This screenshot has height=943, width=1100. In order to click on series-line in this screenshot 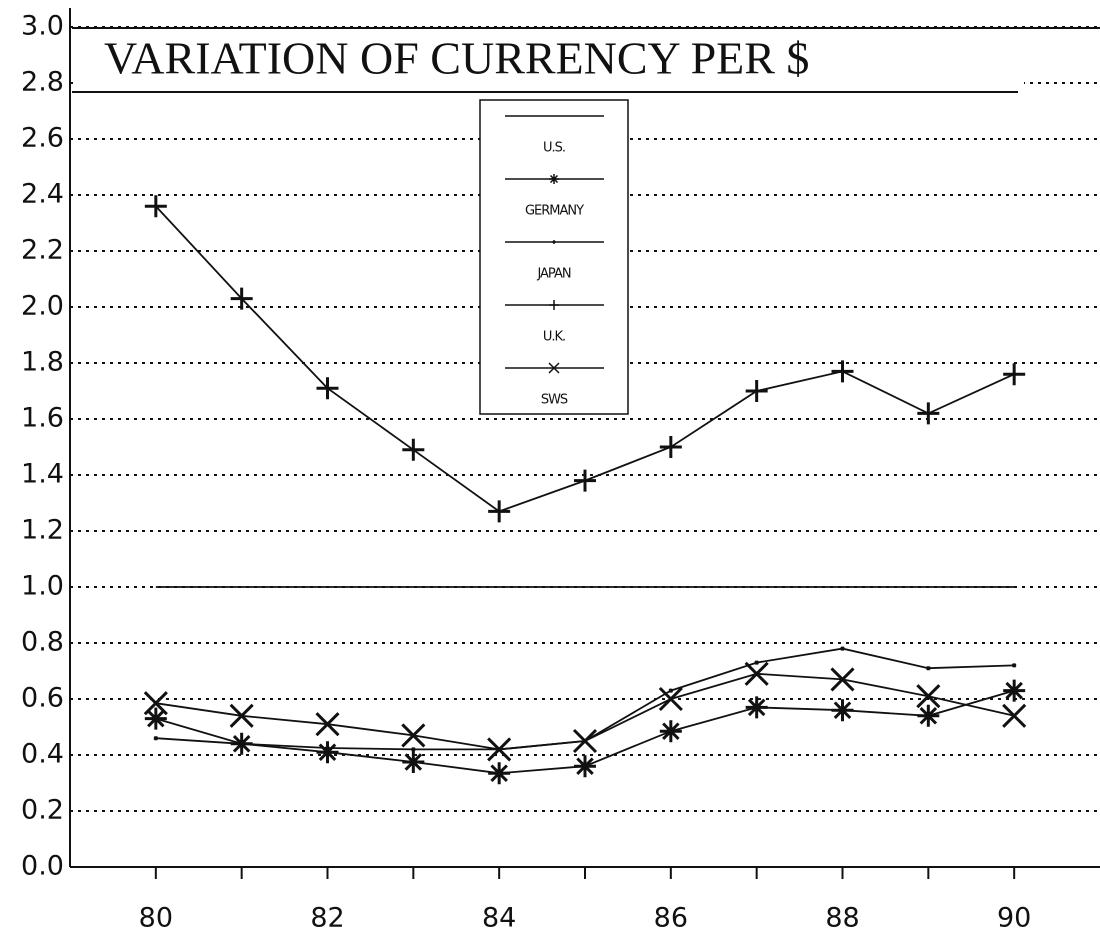, I will do `click(585, 711)`.